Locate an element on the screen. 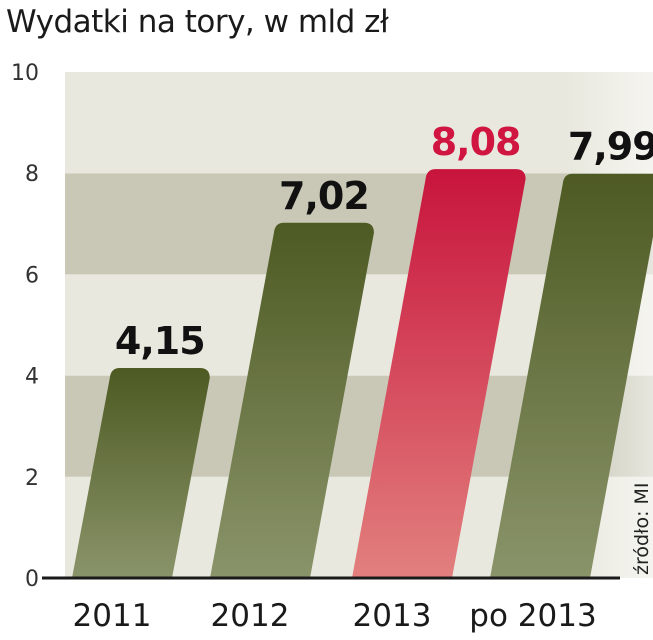 This screenshot has height=640, width=653. y-tick-label: 4 is located at coordinates (32, 377).